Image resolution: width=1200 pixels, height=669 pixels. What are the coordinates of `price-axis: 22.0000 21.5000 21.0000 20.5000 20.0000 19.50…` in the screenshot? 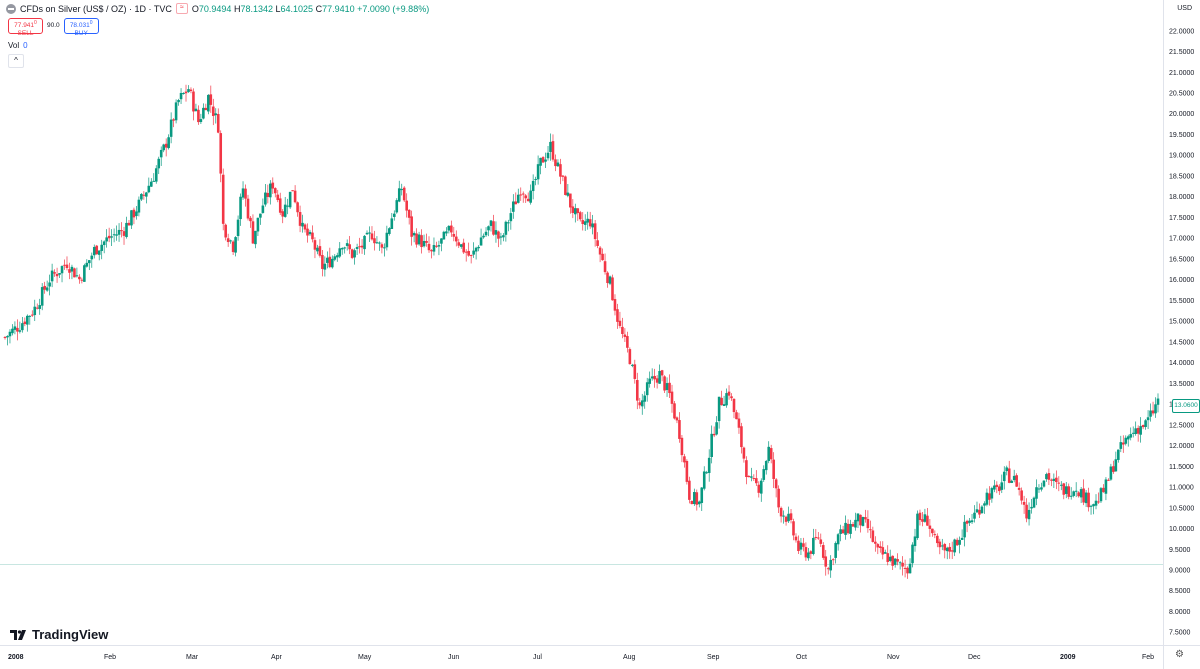 It's located at (1181, 322).